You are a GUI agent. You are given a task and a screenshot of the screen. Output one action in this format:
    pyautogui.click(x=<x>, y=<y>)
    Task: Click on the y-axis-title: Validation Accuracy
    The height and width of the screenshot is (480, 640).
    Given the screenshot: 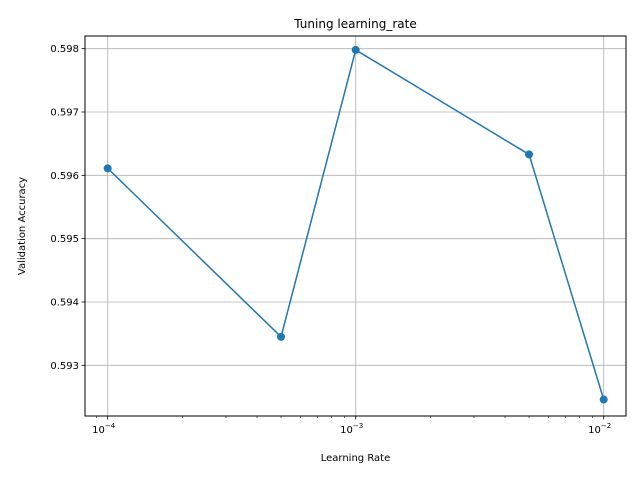 What is the action you would take?
    pyautogui.click(x=22, y=226)
    